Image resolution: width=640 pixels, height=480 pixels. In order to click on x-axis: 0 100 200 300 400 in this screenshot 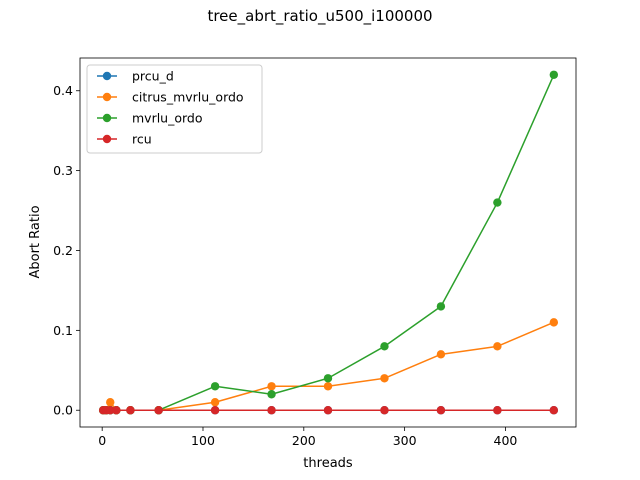, I will do `click(307, 437)`.